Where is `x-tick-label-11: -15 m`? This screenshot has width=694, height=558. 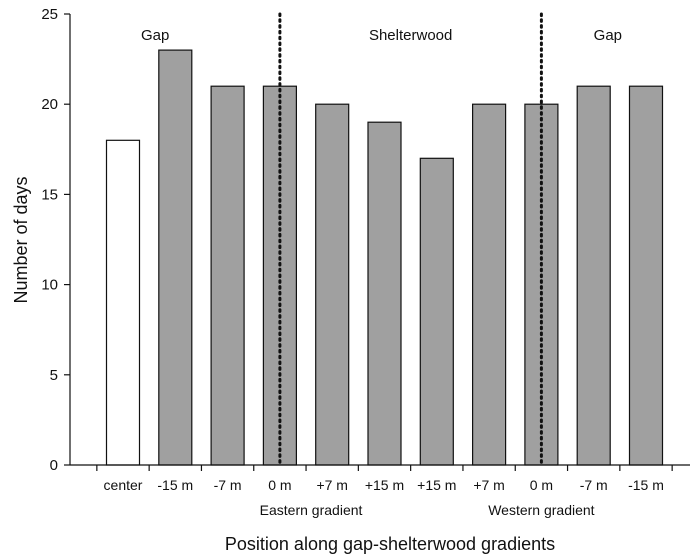 x-tick-label-11: -15 m is located at coordinates (646, 485).